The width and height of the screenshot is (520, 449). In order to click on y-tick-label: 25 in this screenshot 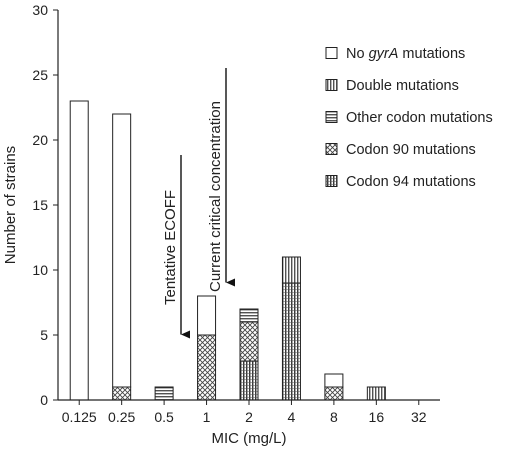, I will do `click(40, 75)`.